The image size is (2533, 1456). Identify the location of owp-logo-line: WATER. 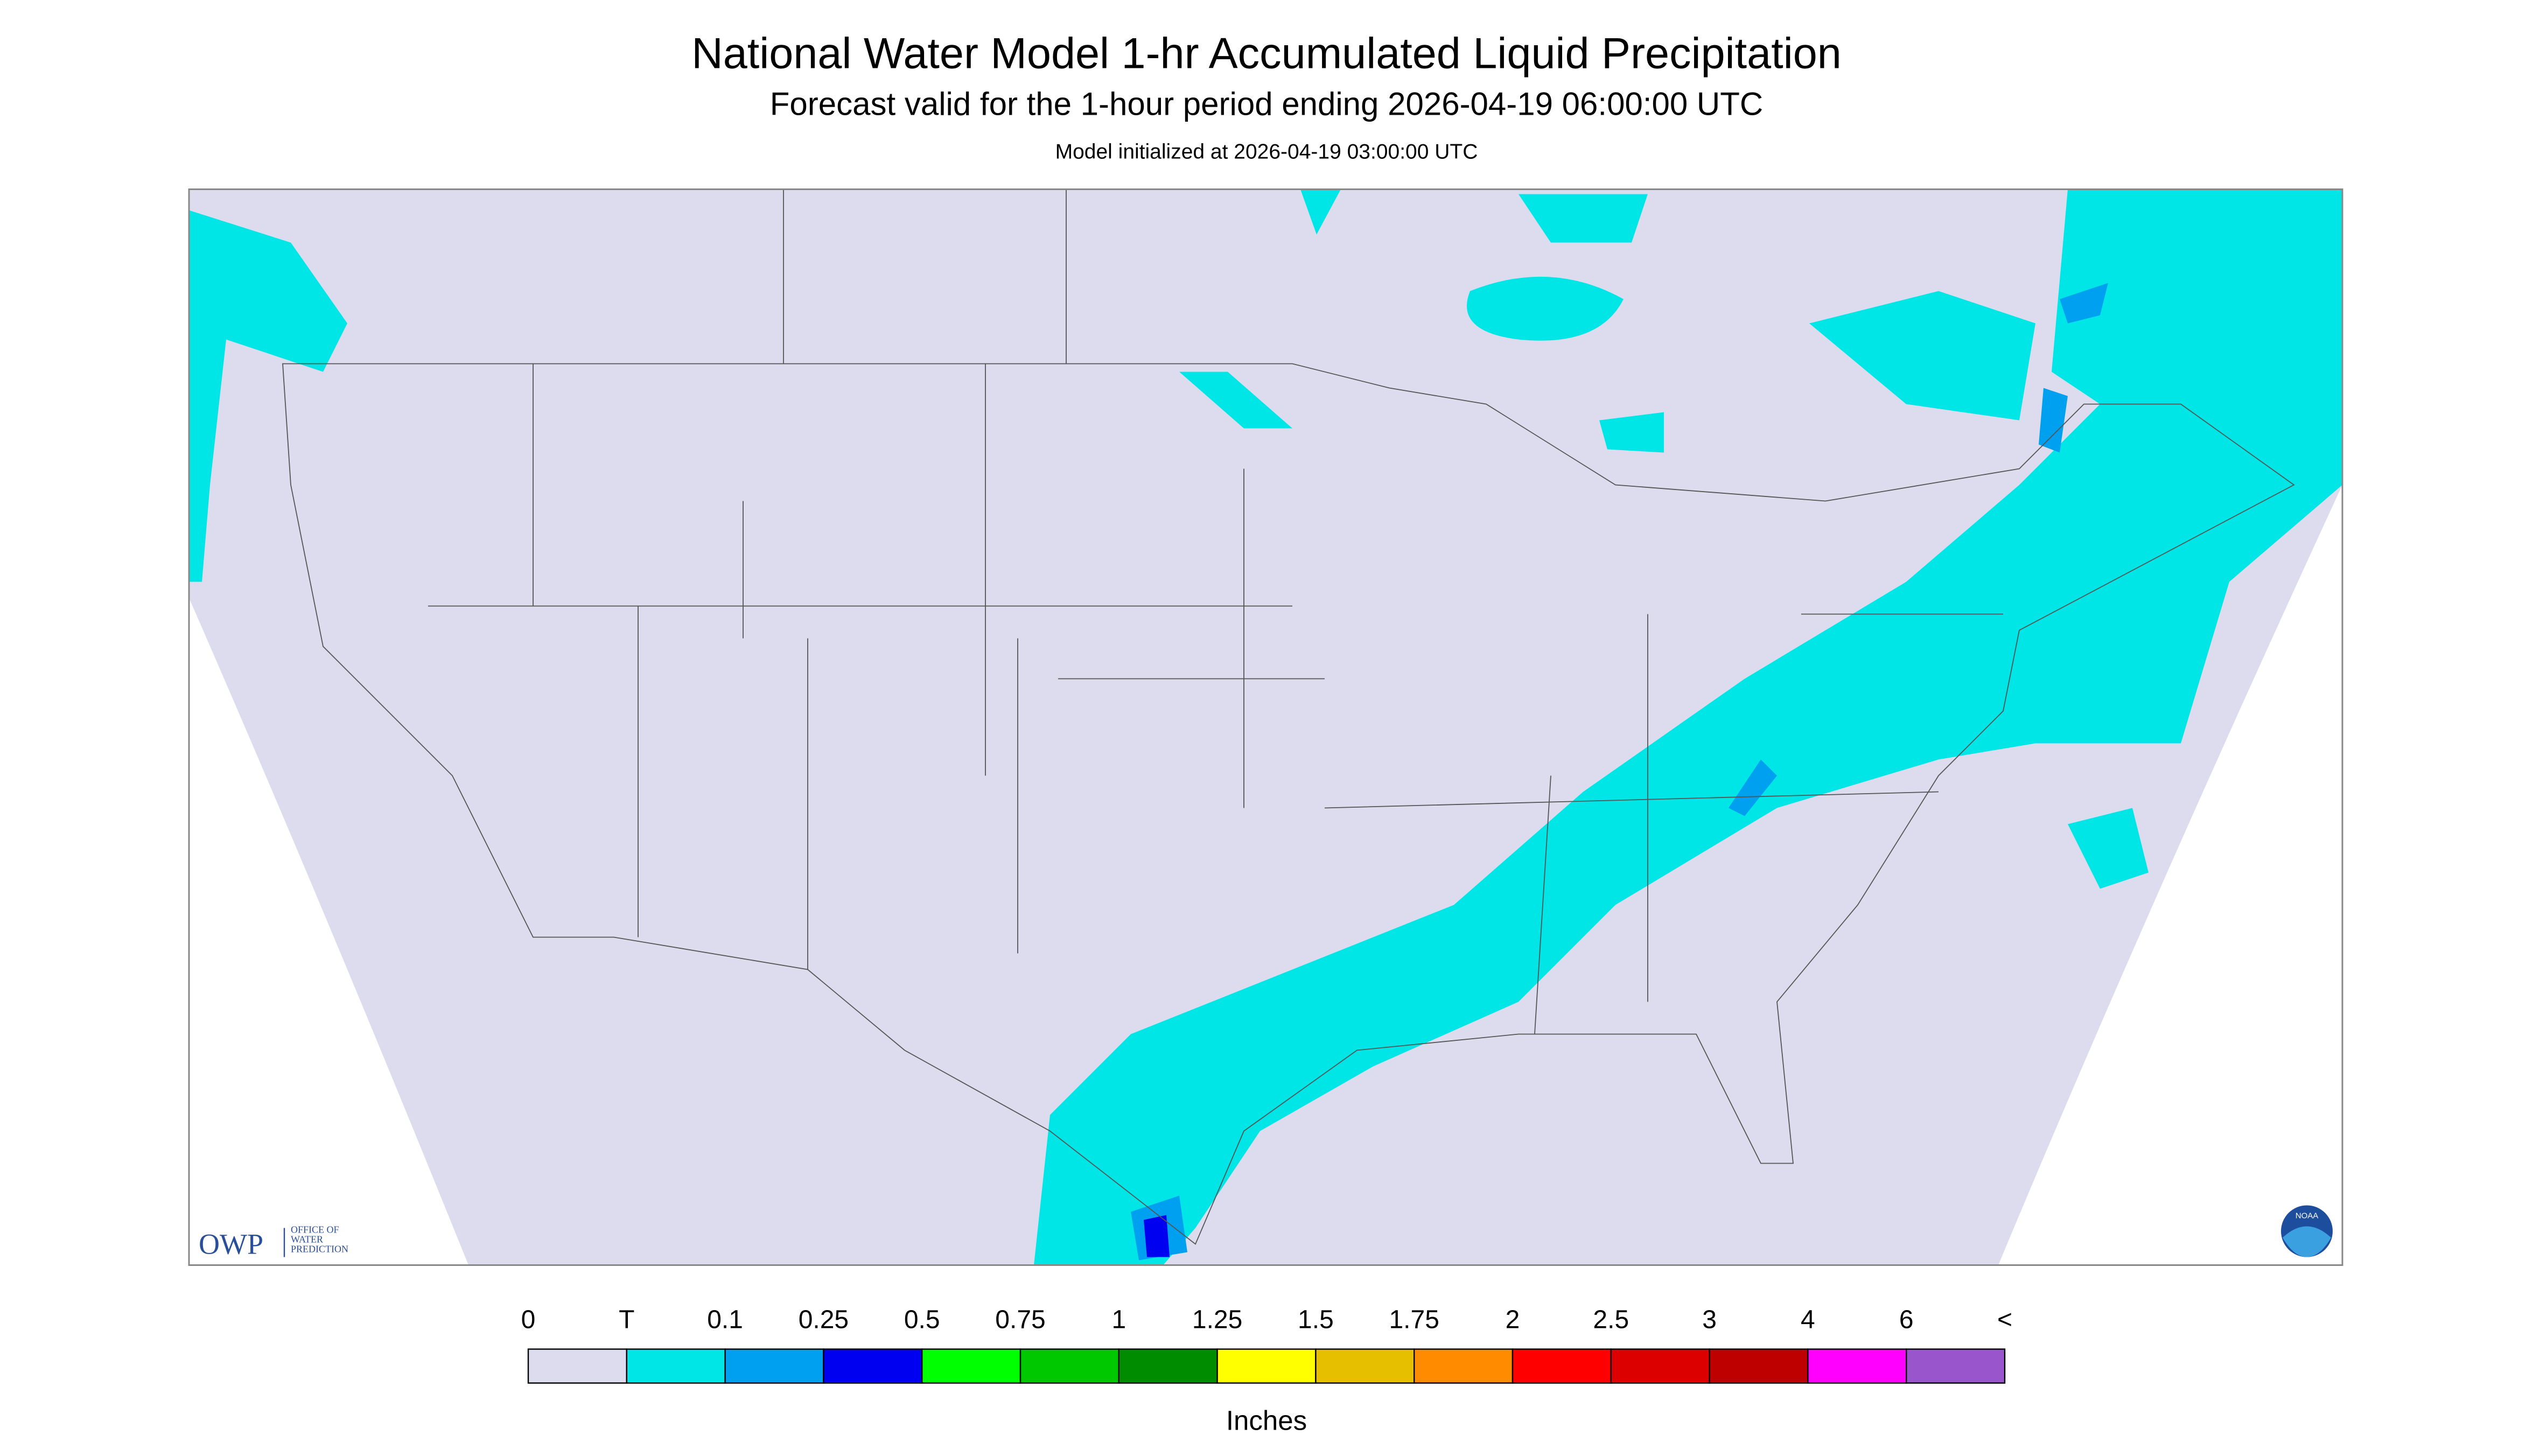
(307, 1239).